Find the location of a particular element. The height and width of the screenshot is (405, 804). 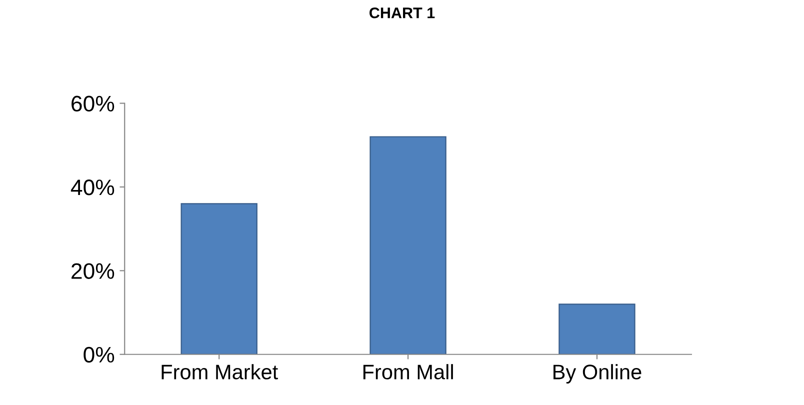

y-tick-label: 20% is located at coordinates (93, 271).